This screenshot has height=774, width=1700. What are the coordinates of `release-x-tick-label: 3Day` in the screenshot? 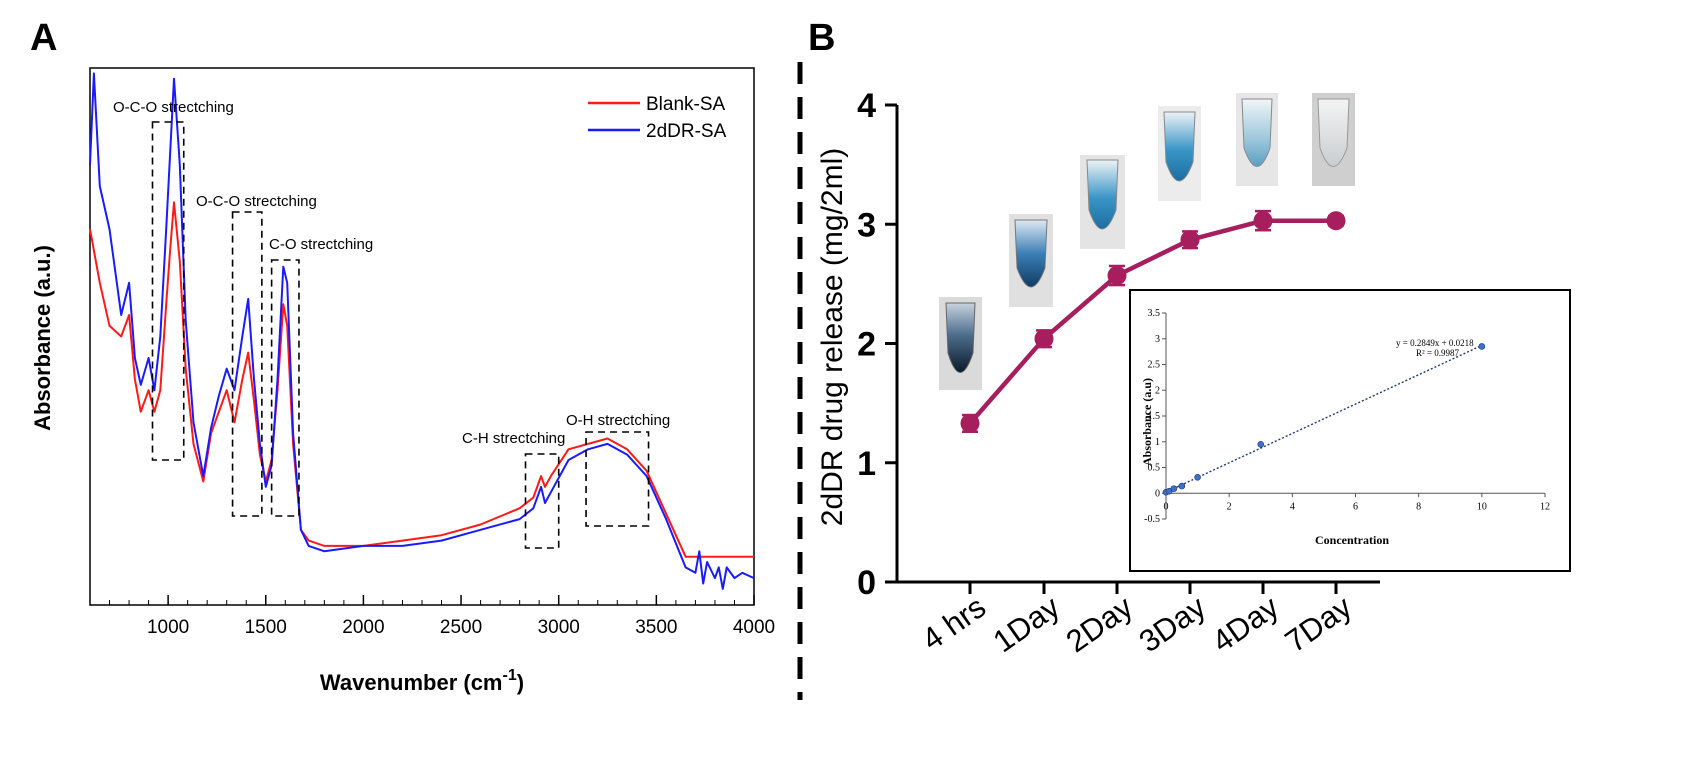 It's located at (1173, 624).